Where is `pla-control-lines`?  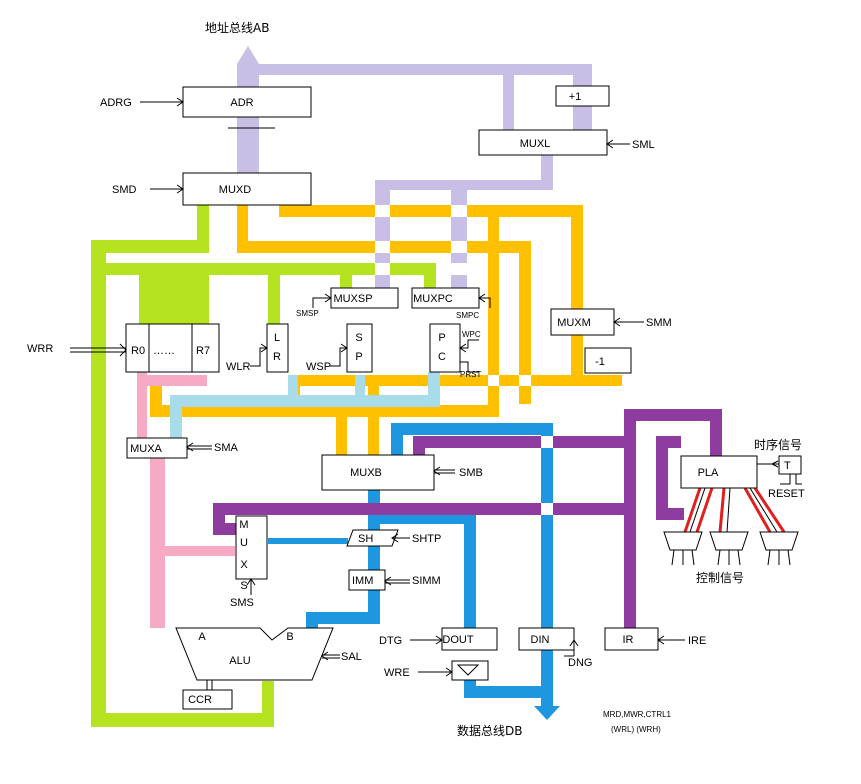
pla-control-lines is located at coordinates (734, 510).